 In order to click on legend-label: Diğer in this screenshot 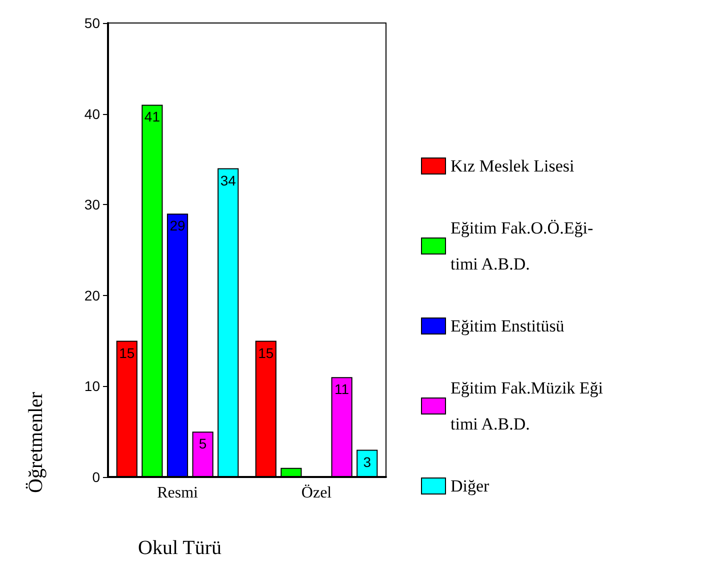, I will do `click(470, 486)`.